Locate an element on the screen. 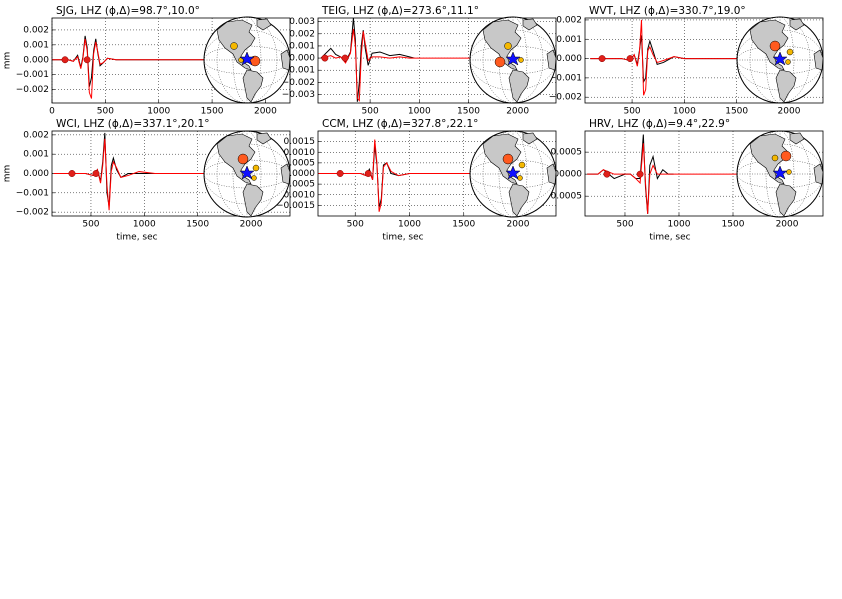 This screenshot has width=842, height=599. y-tick-label: −0.0015 is located at coordinates (295, 206).